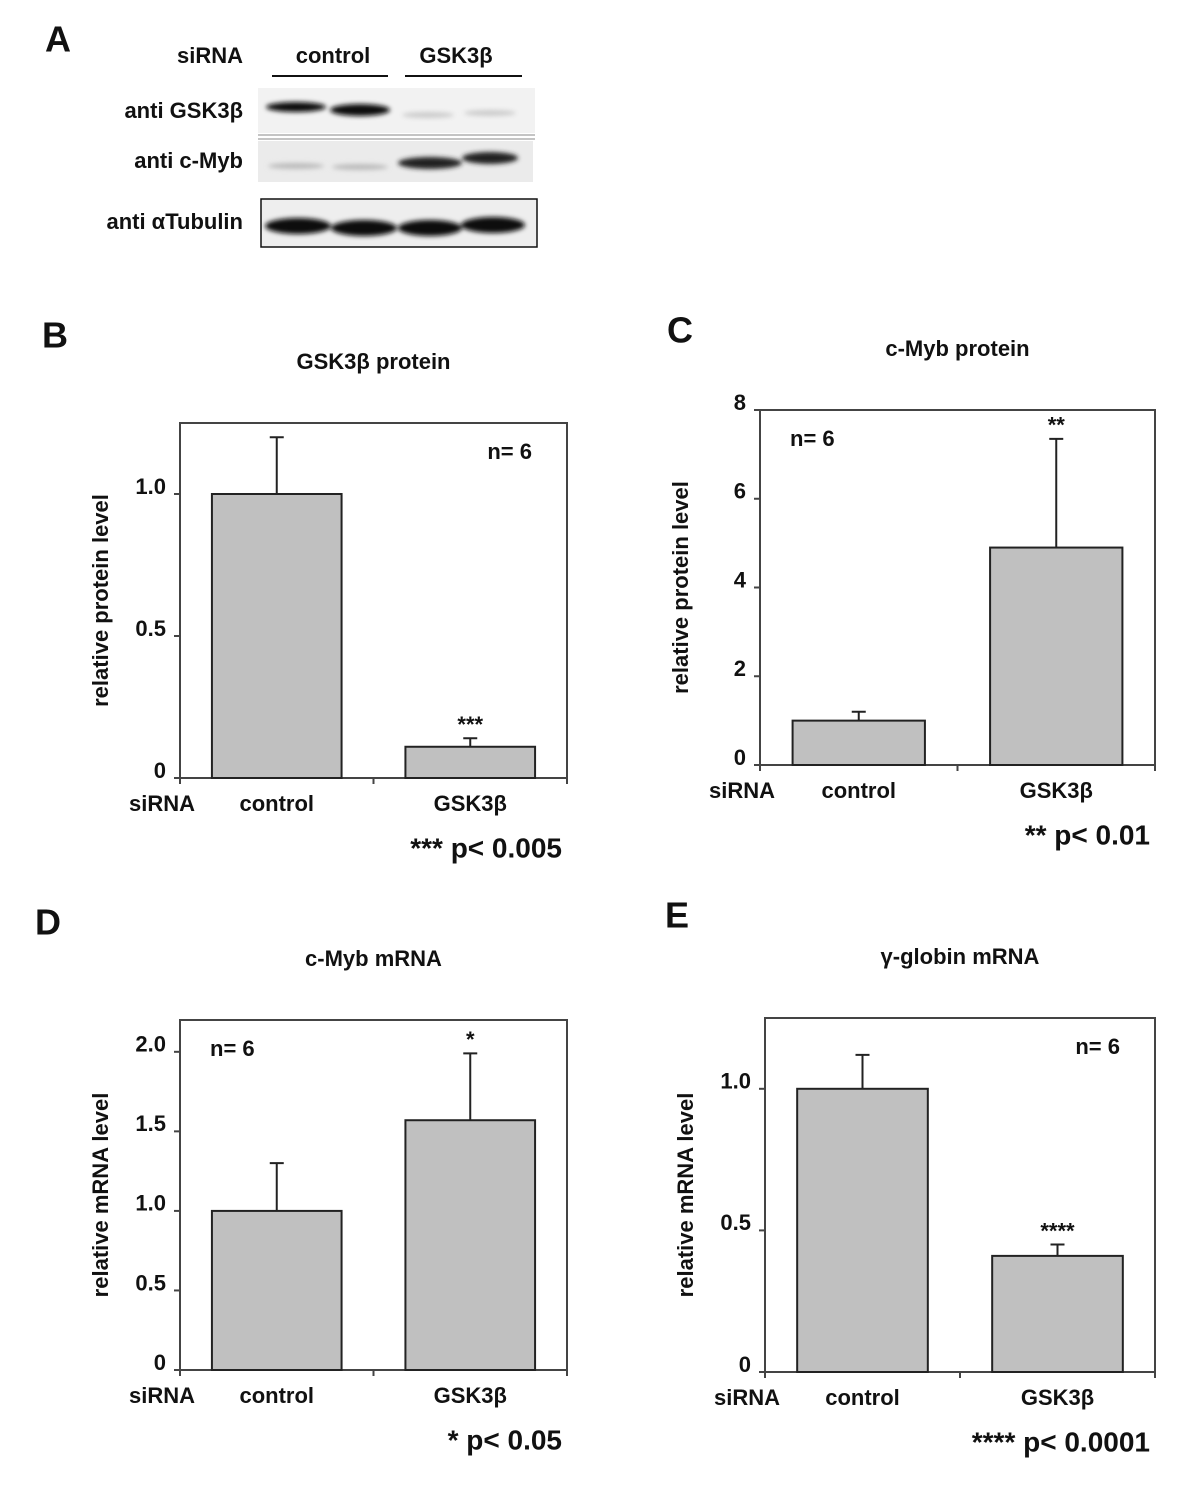  What do you see at coordinates (174, 221) in the screenshot?
I see `blot-row-label: anti αTubulin` at bounding box center [174, 221].